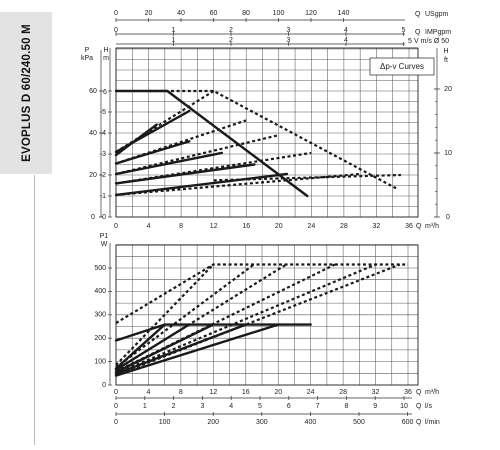  I want to click on lpm-tick-label: 200, so click(213, 422).